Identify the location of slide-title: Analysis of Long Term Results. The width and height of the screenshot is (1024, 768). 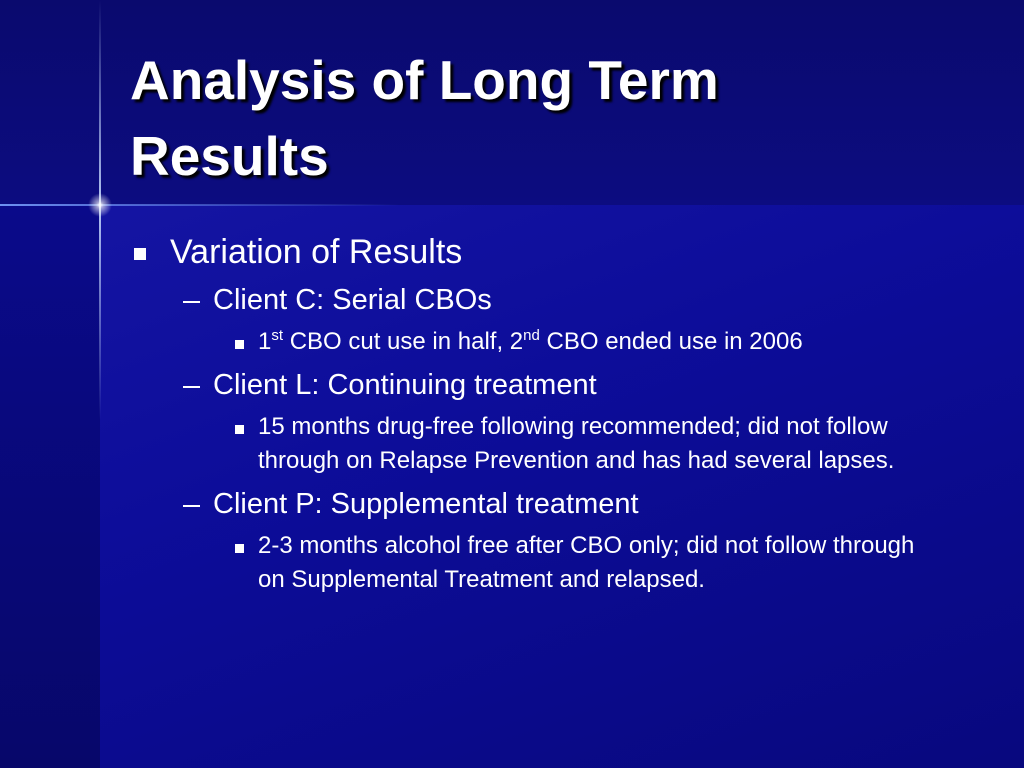
(424, 118).